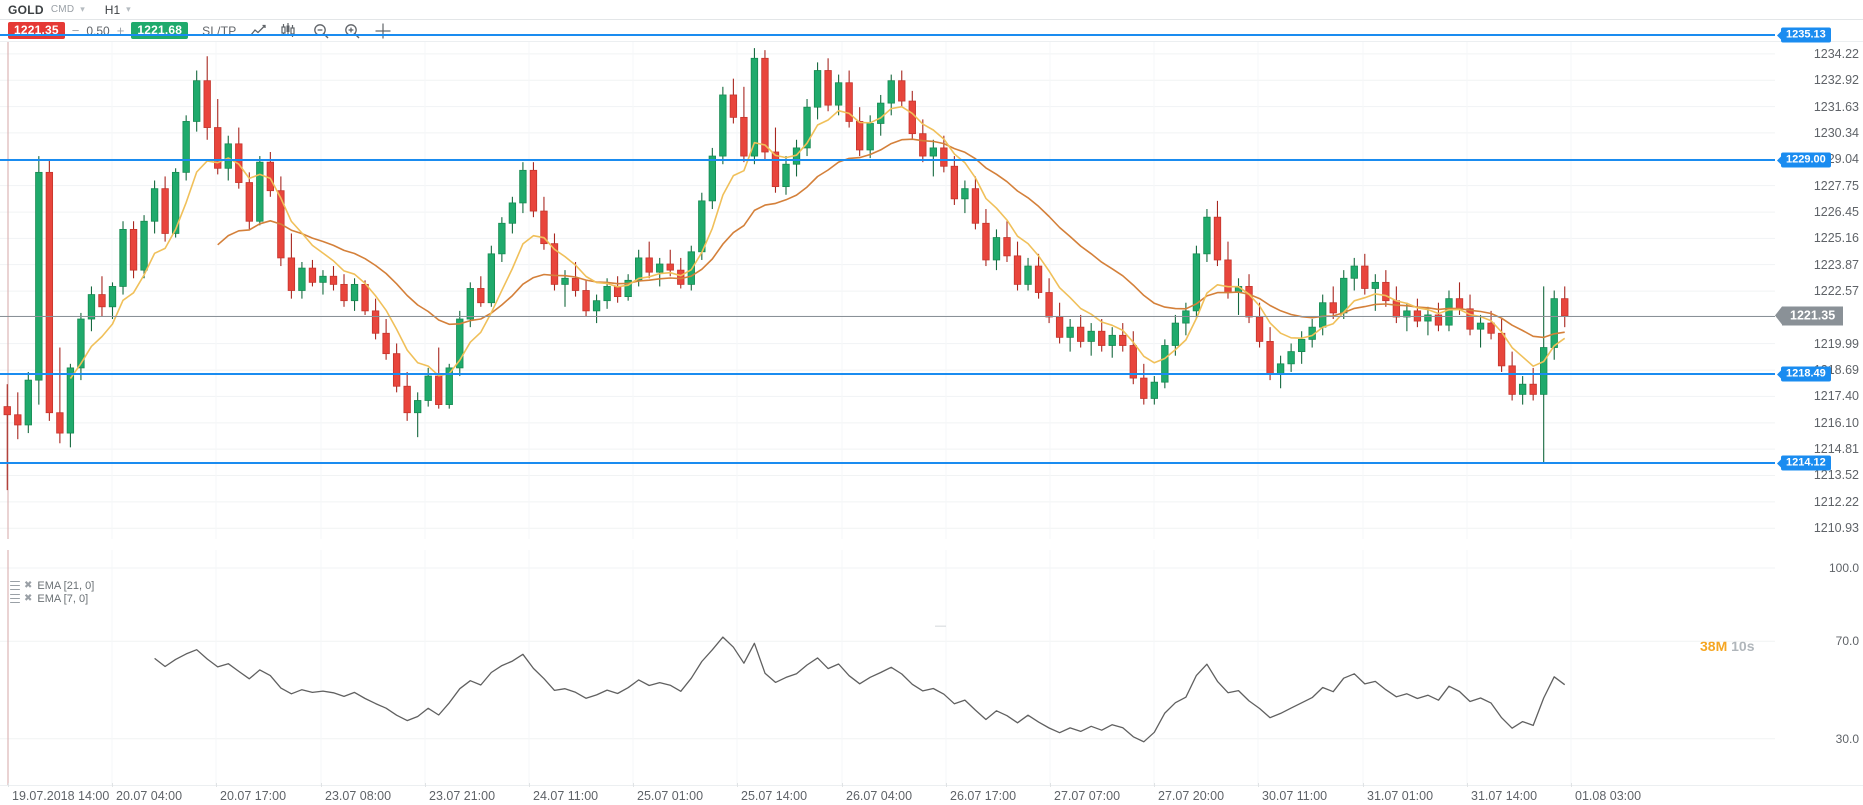 Image resolution: width=1863 pixels, height=805 pixels. Describe the element at coordinates (462, 796) in the screenshot. I see `time-axis-tick: 23.07 21:00` at that location.